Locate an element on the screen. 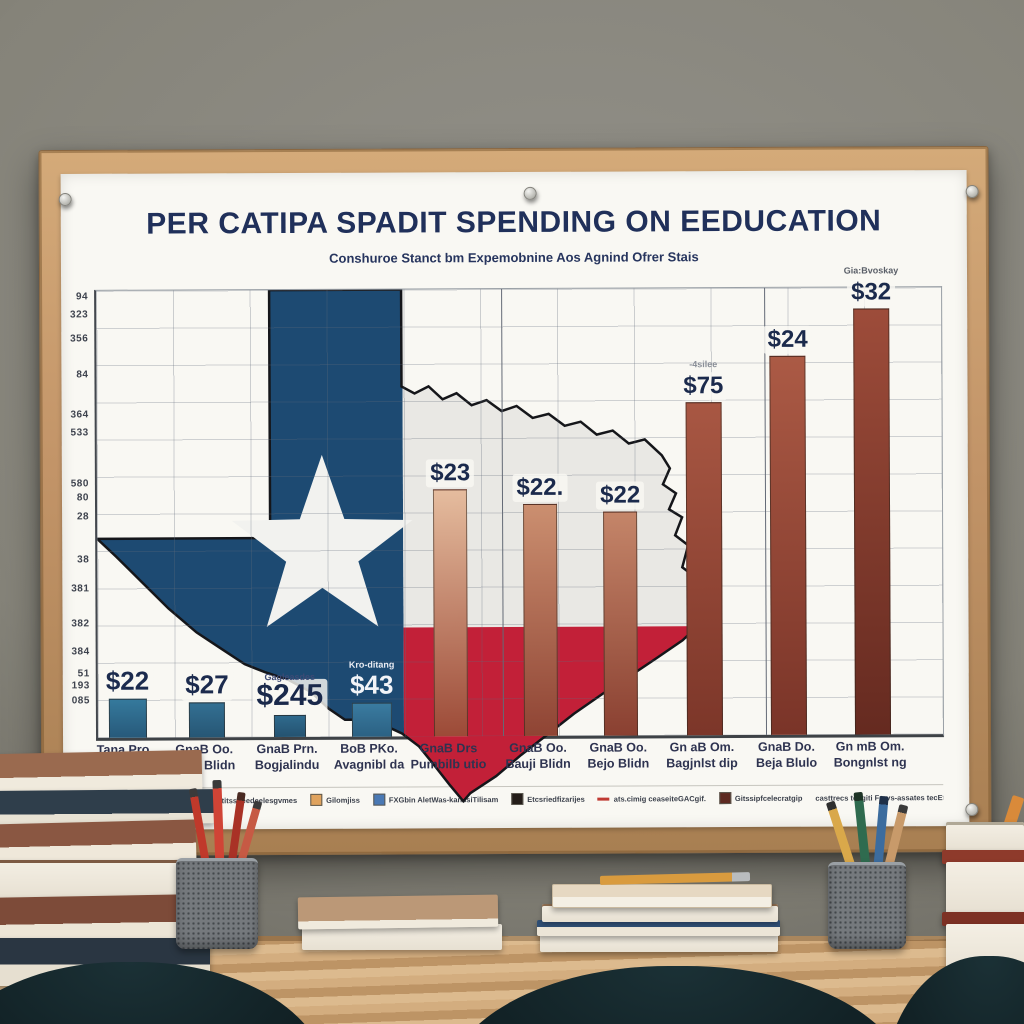 This screenshot has width=1024, height=1024. bar-note: -4silee is located at coordinates (703, 364).